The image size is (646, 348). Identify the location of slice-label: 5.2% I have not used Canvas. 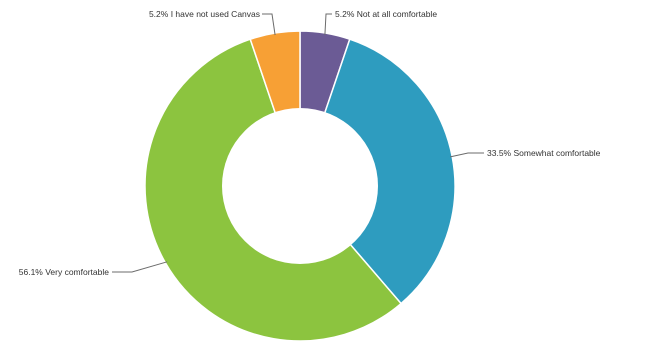
(204, 14).